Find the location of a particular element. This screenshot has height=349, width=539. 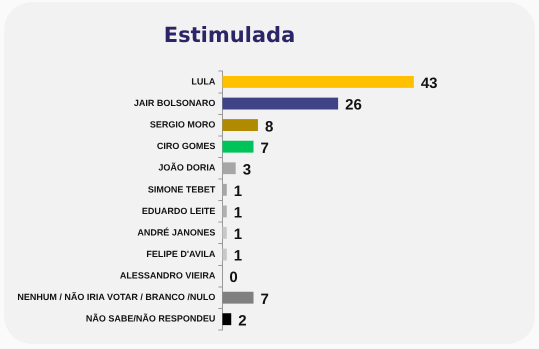

y-tick-label: LULA is located at coordinates (203, 81).